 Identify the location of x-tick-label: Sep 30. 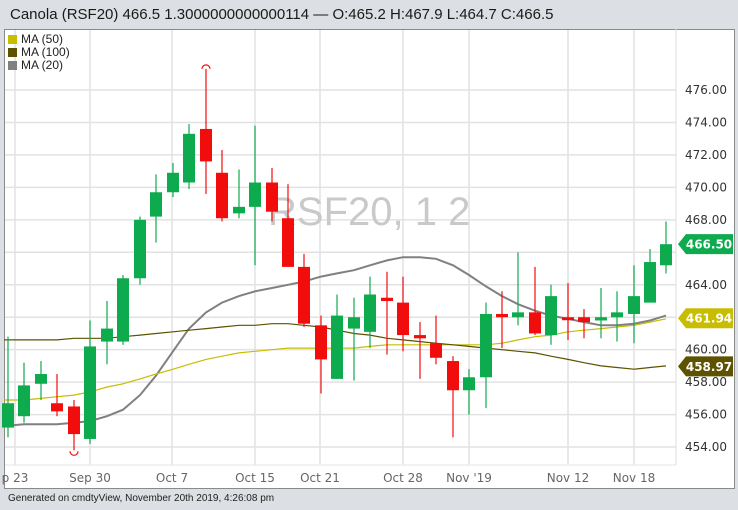
(90, 478).